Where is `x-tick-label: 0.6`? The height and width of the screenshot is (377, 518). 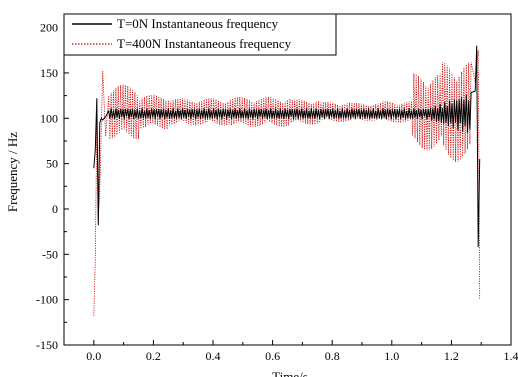 x-tick-label: 0.6 is located at coordinates (272, 356).